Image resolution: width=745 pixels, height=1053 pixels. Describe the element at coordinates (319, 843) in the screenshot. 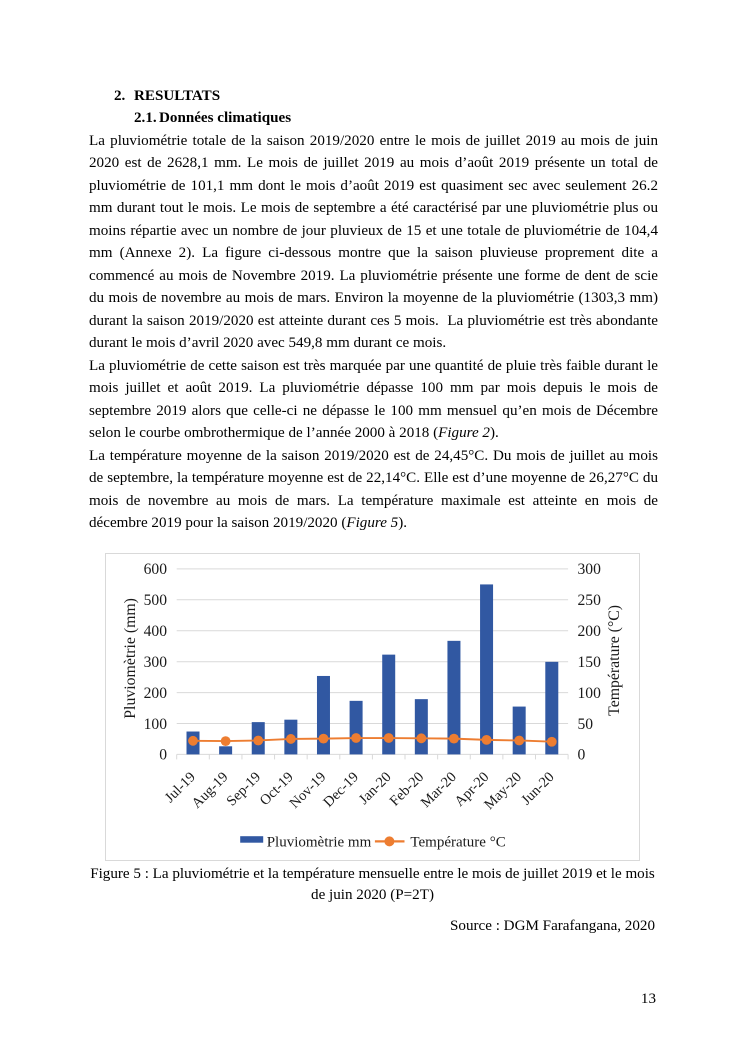

I see `svg-text: Pluviomètrie mm` at that location.